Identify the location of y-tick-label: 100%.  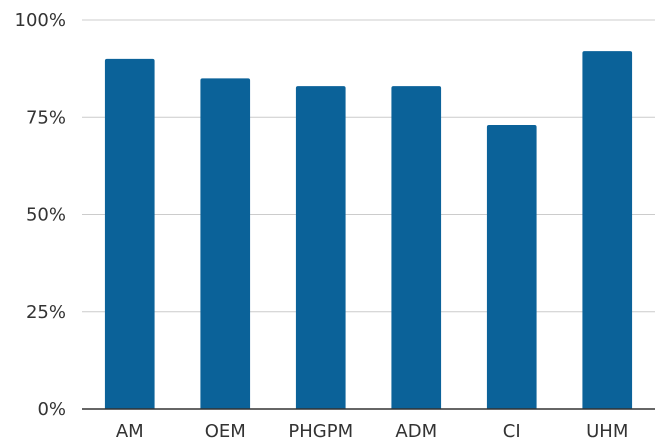
(40, 20).